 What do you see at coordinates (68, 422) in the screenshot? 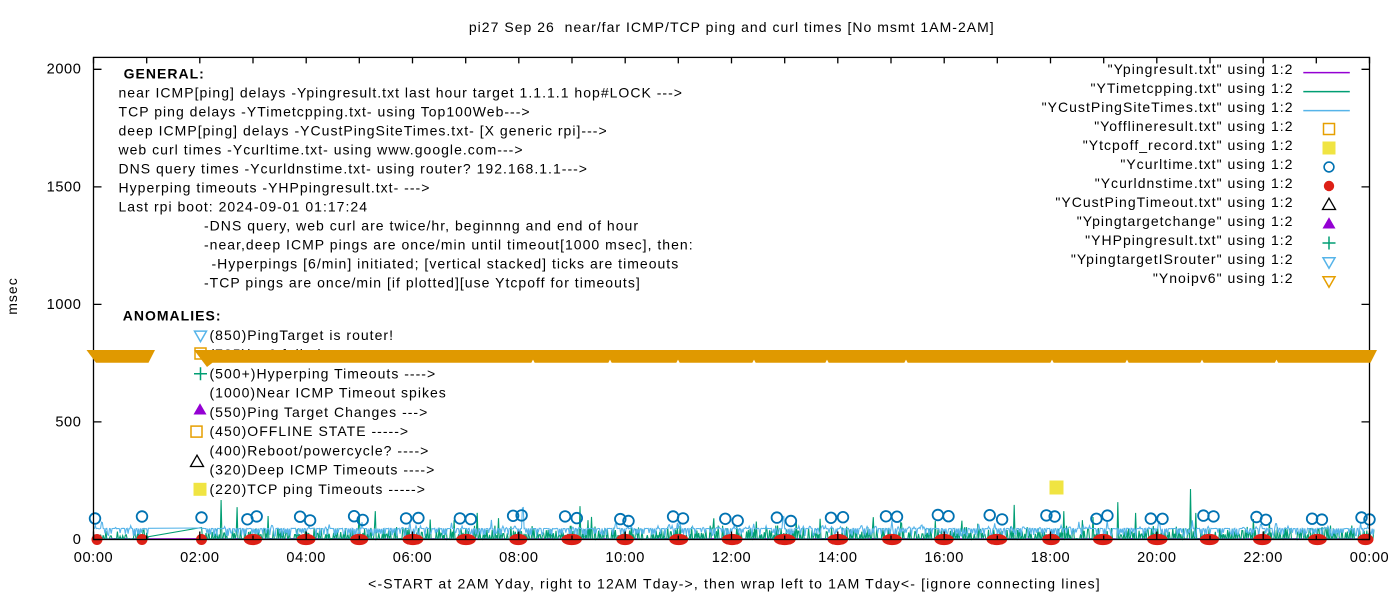
I see `svg-text: 500` at bounding box center [68, 422].